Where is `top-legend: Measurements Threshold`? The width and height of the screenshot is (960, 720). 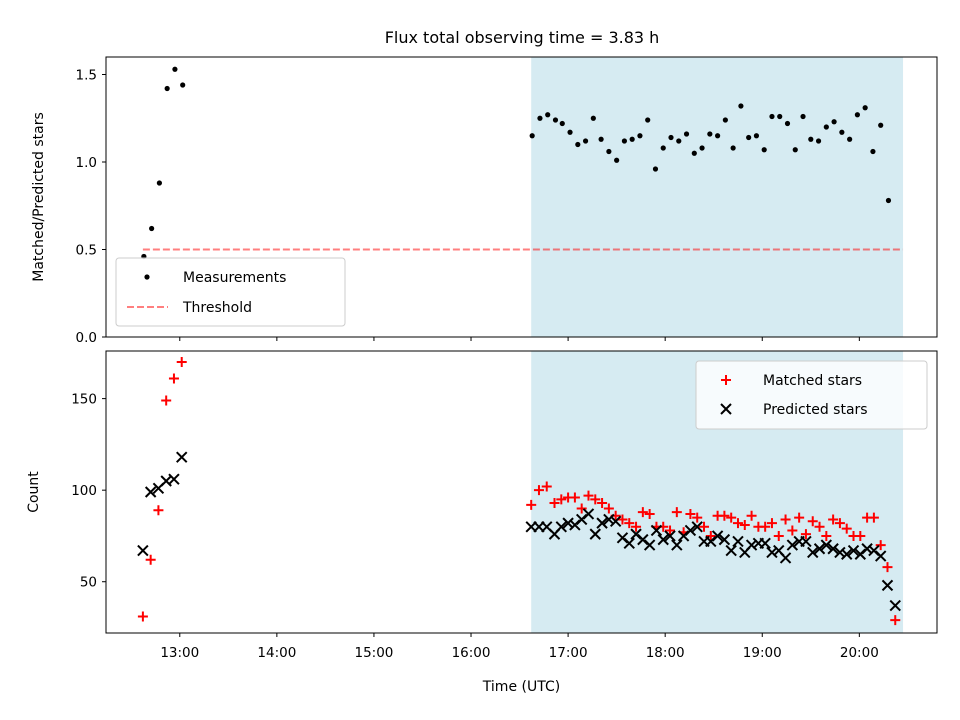
top-legend: Measurements Threshold is located at coordinates (230, 292).